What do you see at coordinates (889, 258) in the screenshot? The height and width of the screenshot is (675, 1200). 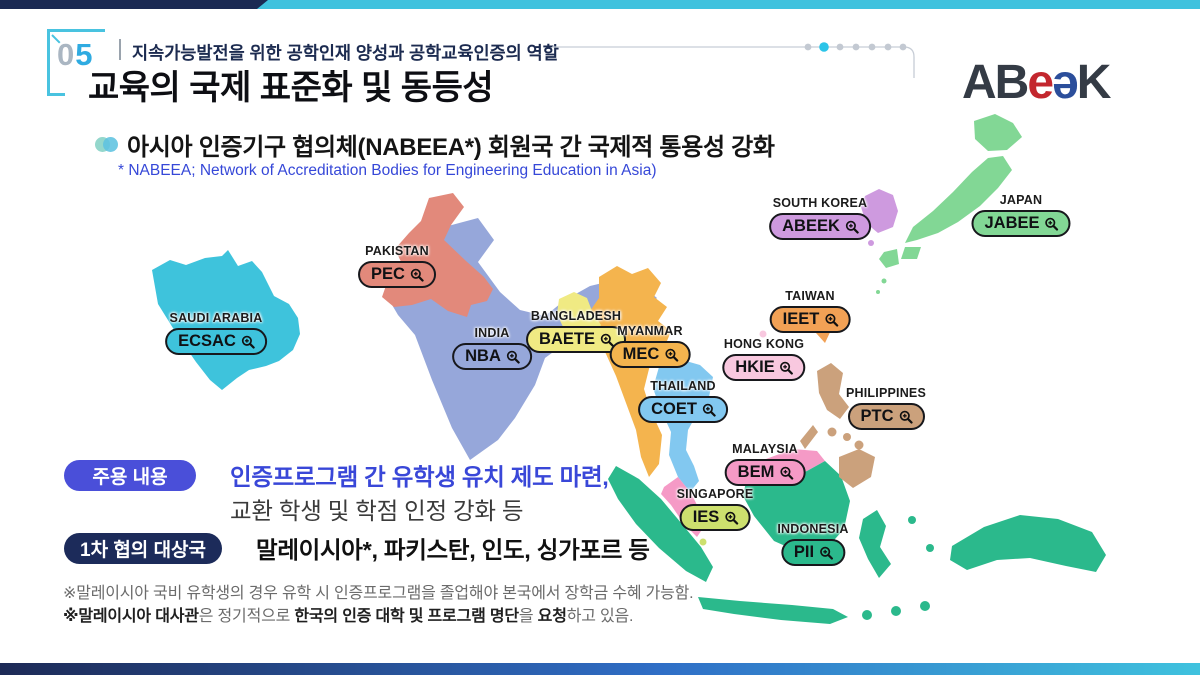 I see `country-shape-japan-kyushu` at bounding box center [889, 258].